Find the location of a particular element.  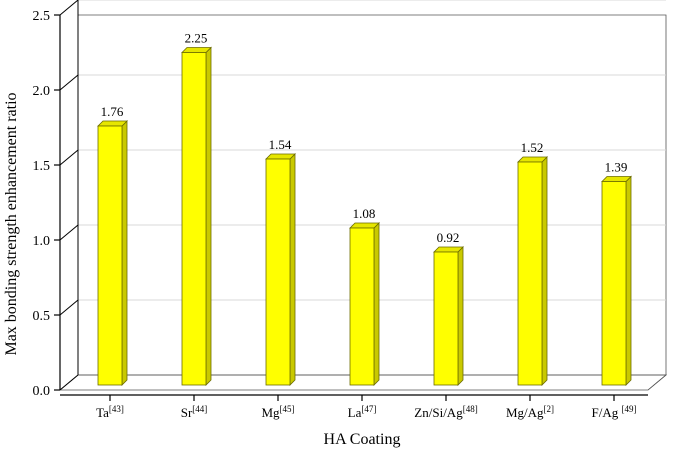

bar-value-label: 1.54 is located at coordinates (280, 144).